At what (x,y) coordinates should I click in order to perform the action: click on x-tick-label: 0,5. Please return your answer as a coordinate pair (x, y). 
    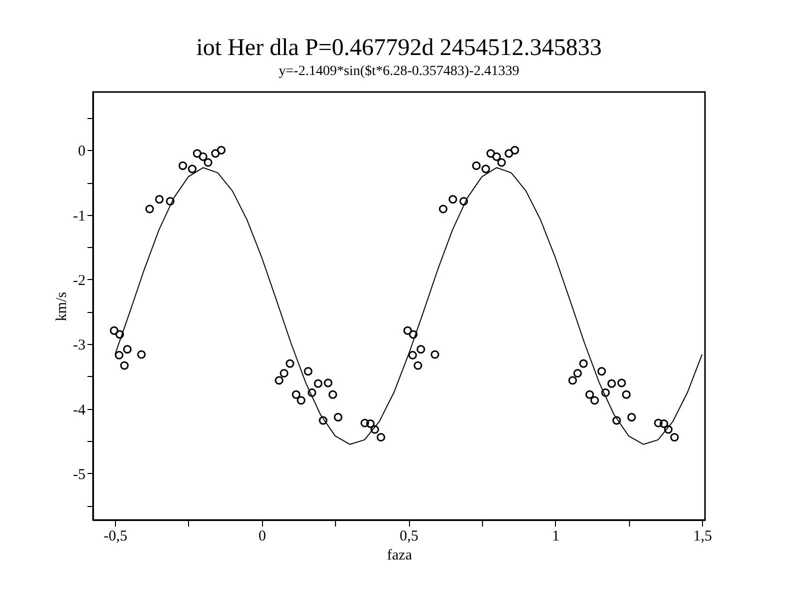
    Looking at the image, I should click on (409, 536).